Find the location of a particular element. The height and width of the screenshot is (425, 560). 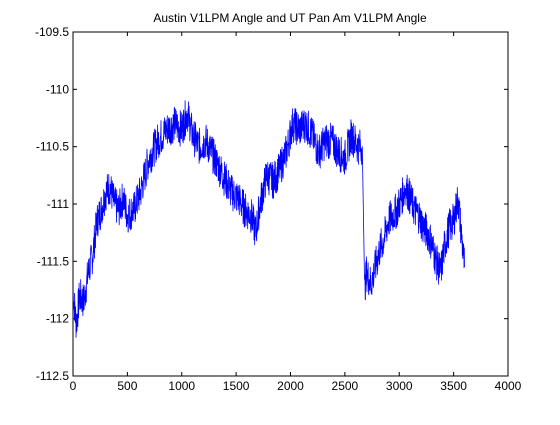

y-tick-label: -111.5 is located at coordinates (53, 261).